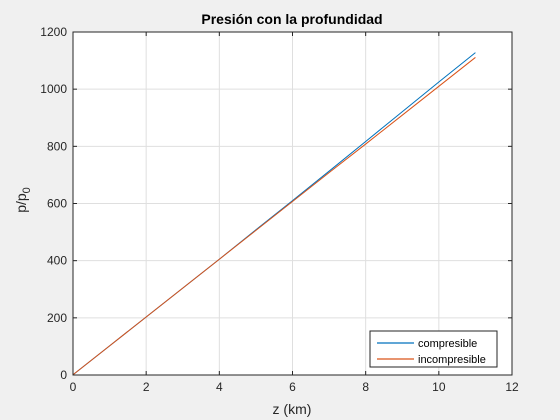 Image resolution: width=560 pixels, height=420 pixels. I want to click on legend: compresible incompresible, so click(433, 349).